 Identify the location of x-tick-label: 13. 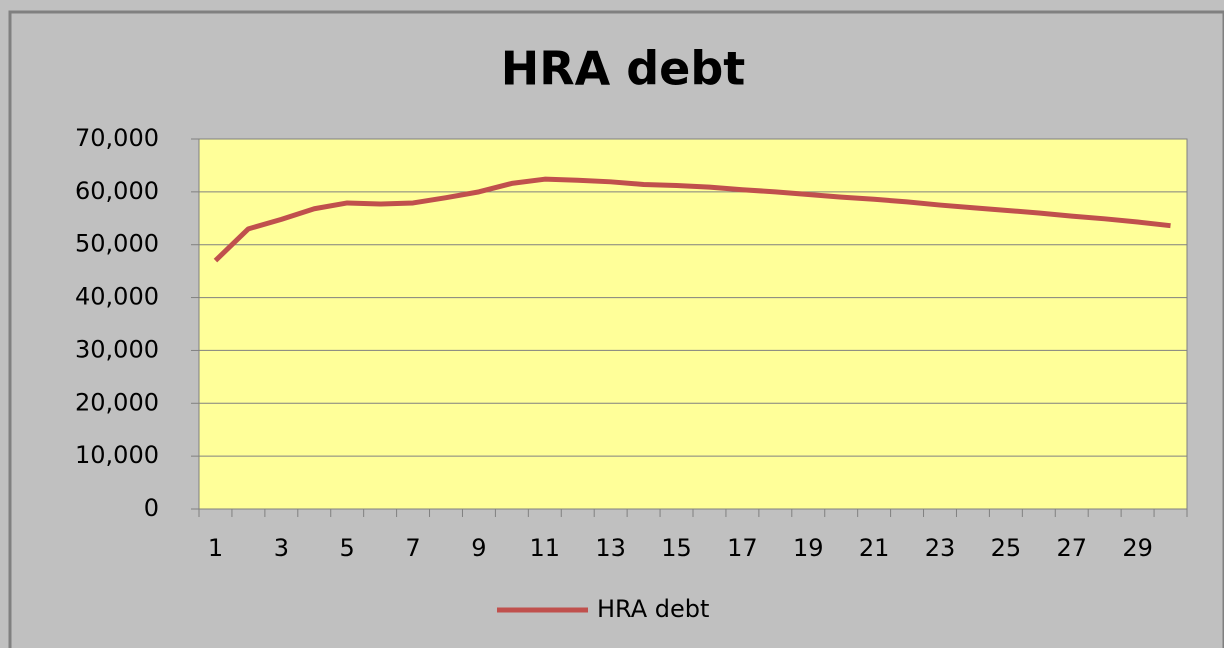
(610, 548).